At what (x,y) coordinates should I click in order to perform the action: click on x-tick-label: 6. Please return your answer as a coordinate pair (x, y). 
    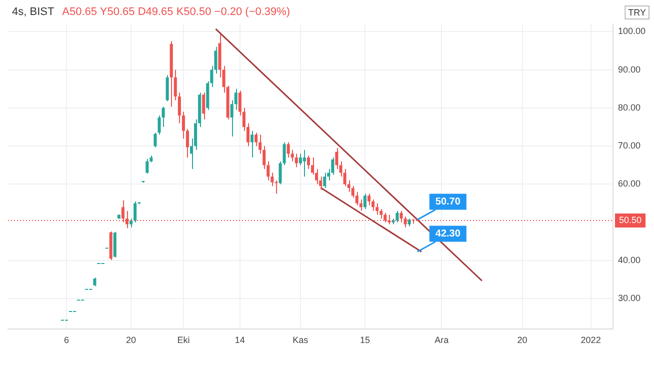
    Looking at the image, I should click on (66, 340).